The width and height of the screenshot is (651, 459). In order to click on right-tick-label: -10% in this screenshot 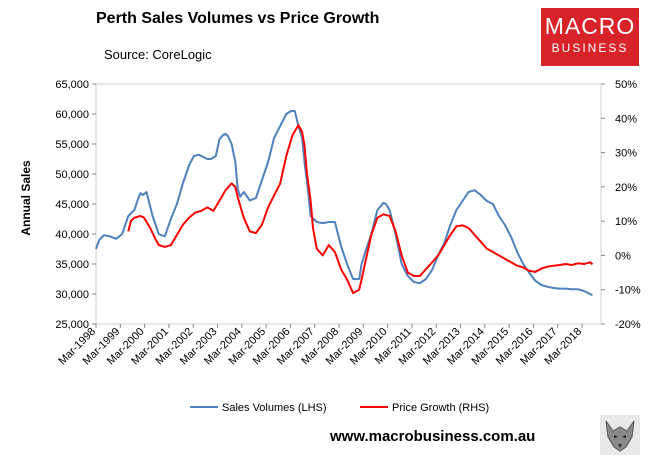, I will do `click(628, 291)`.